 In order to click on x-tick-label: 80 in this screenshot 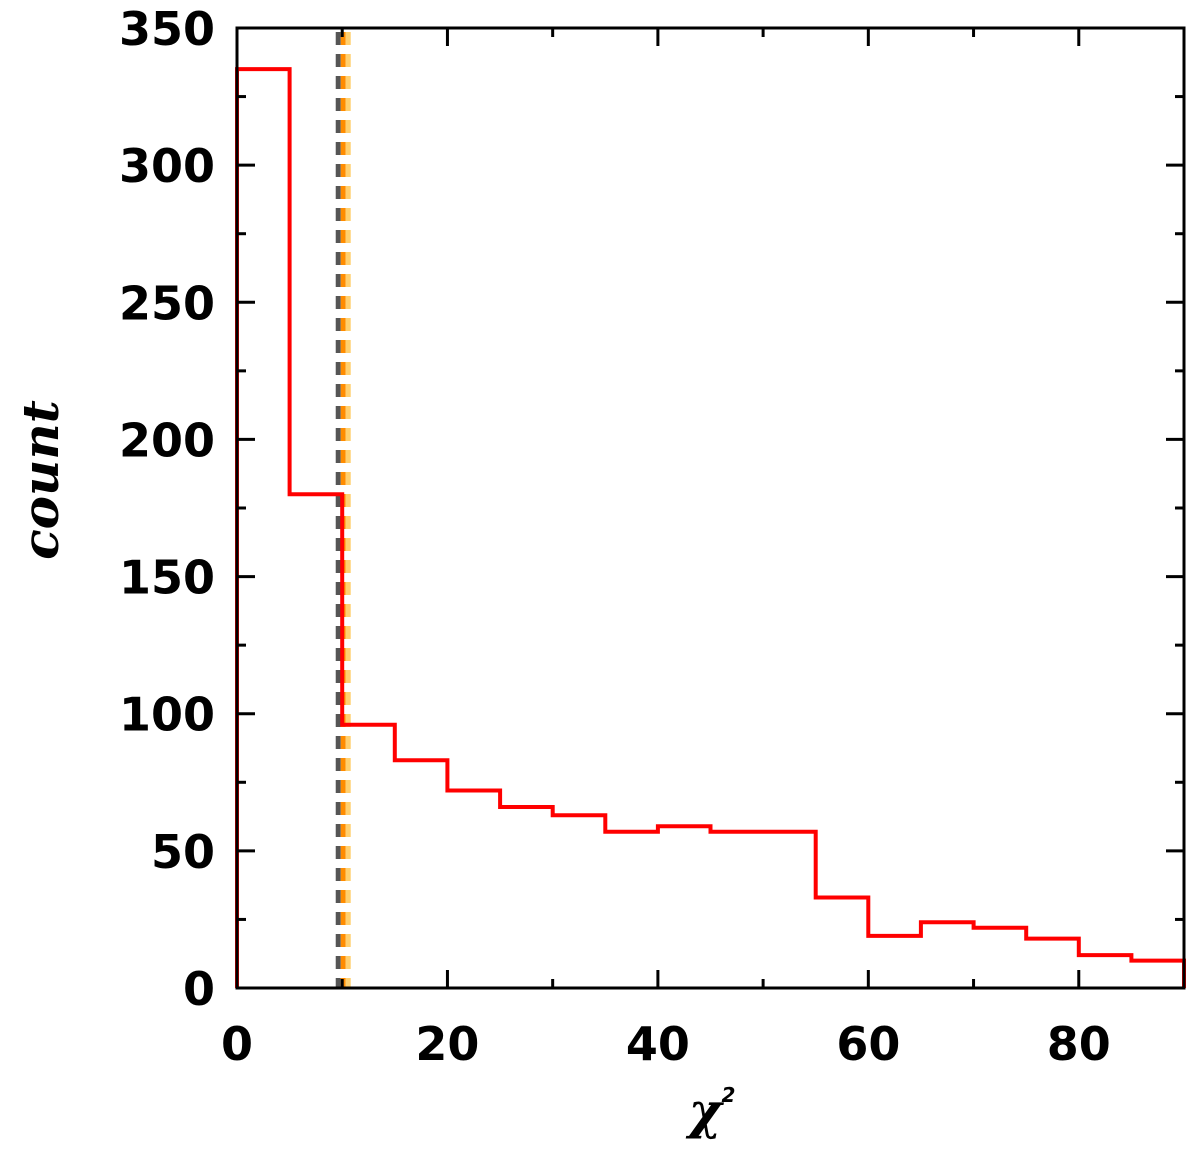, I will do `click(1079, 1044)`.